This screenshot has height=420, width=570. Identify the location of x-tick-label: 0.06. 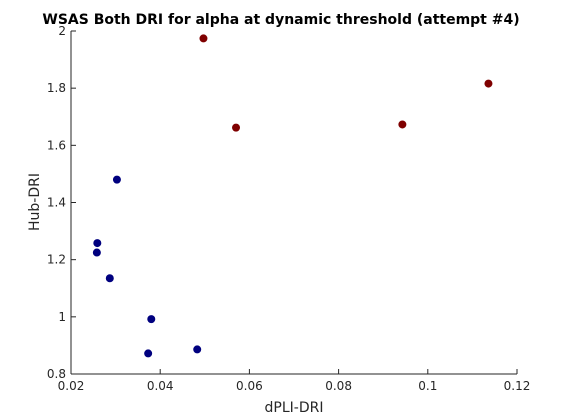
(249, 386).